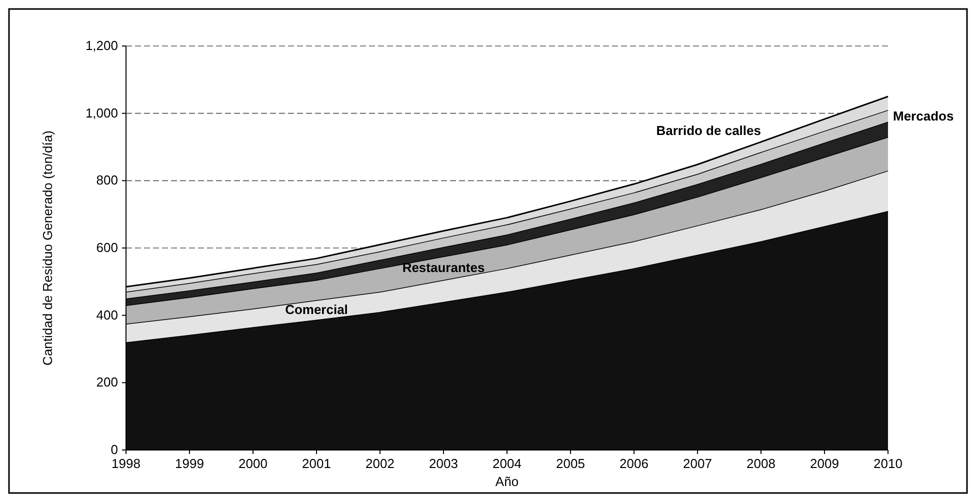 This screenshot has width=977, height=503. What do you see at coordinates (697, 463) in the screenshot?
I see `x-tick-label: 2007` at bounding box center [697, 463].